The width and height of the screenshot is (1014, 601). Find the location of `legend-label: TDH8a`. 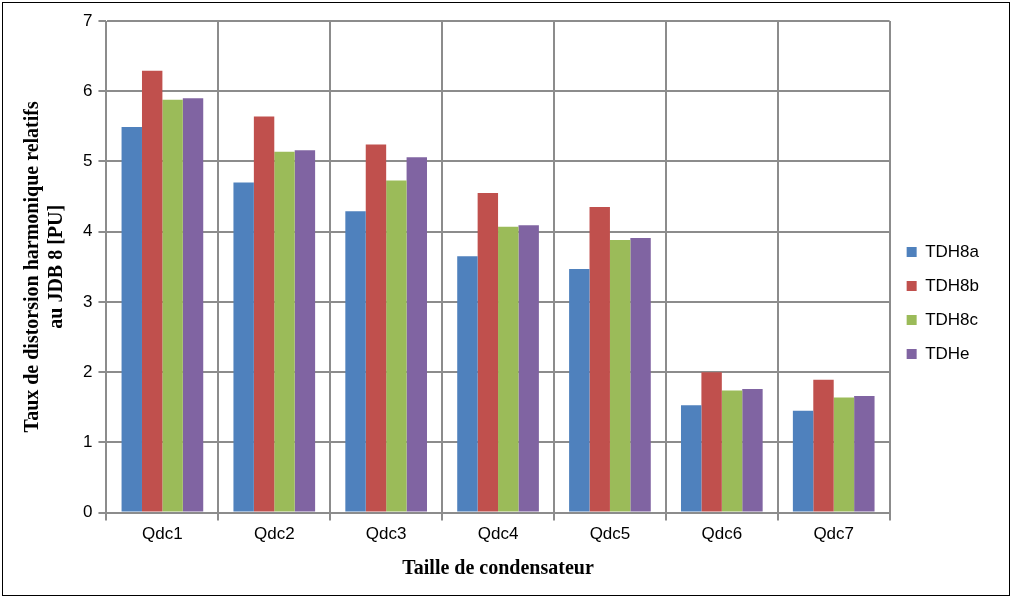

legend-label: TDH8a is located at coordinates (952, 251).